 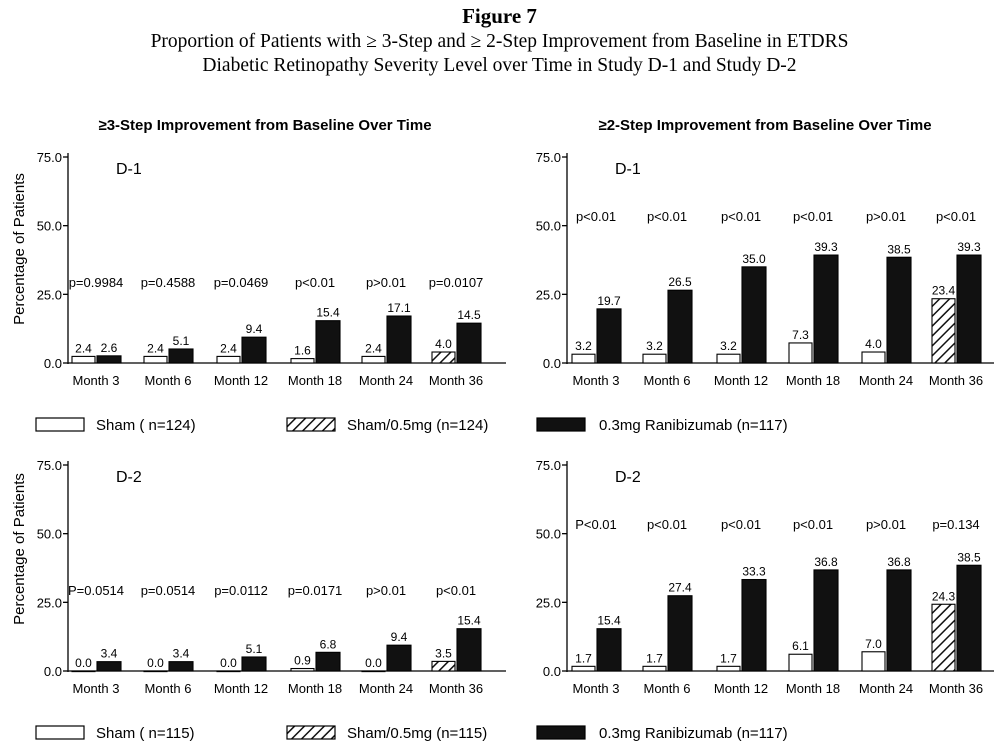 I want to click on data-label-sham: 1.7, so click(x=654, y=658).